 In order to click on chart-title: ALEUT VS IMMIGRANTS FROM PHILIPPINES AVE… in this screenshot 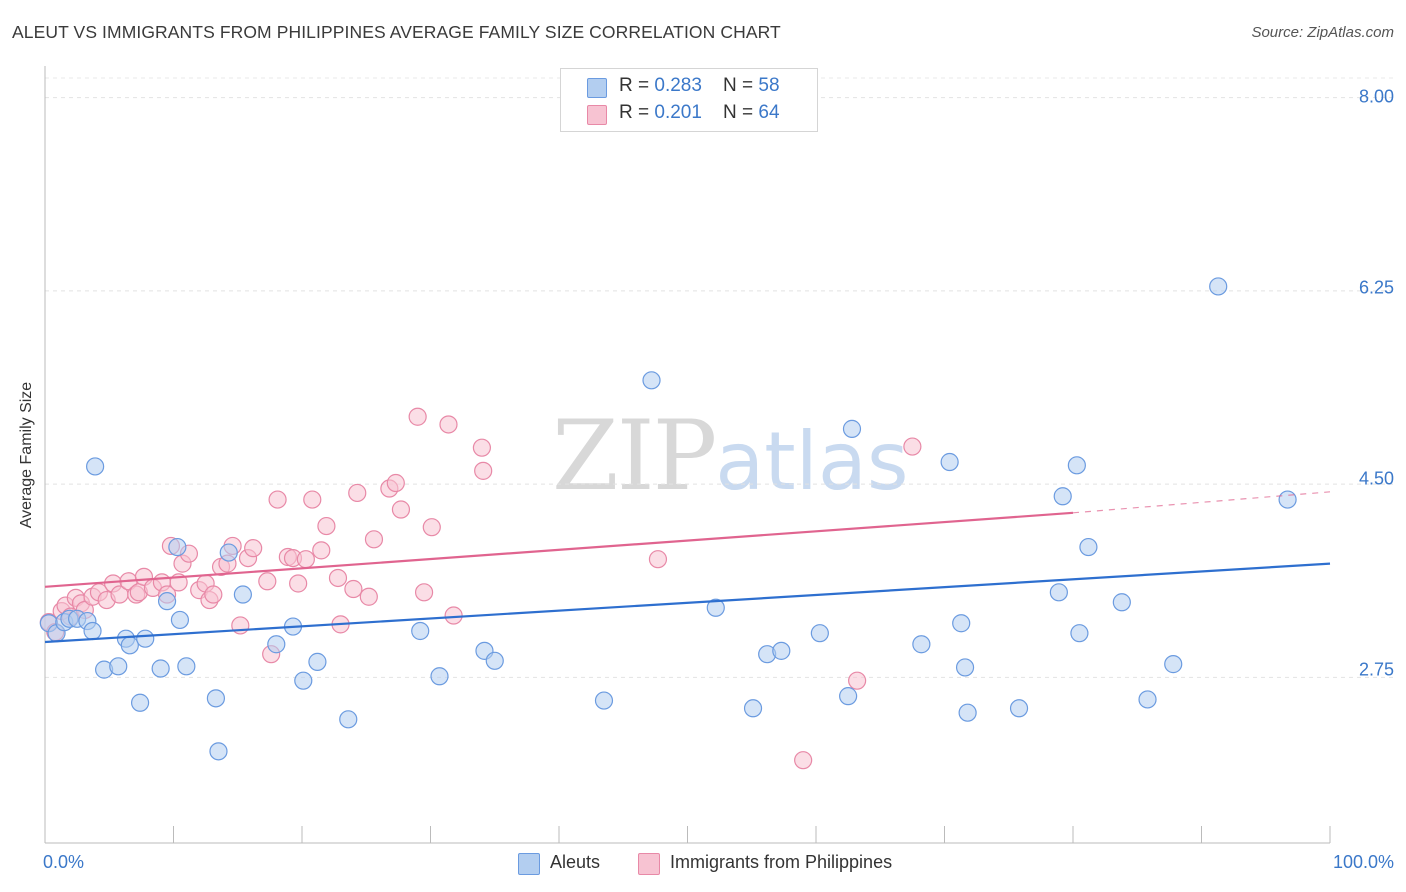, I will do `click(396, 32)`.